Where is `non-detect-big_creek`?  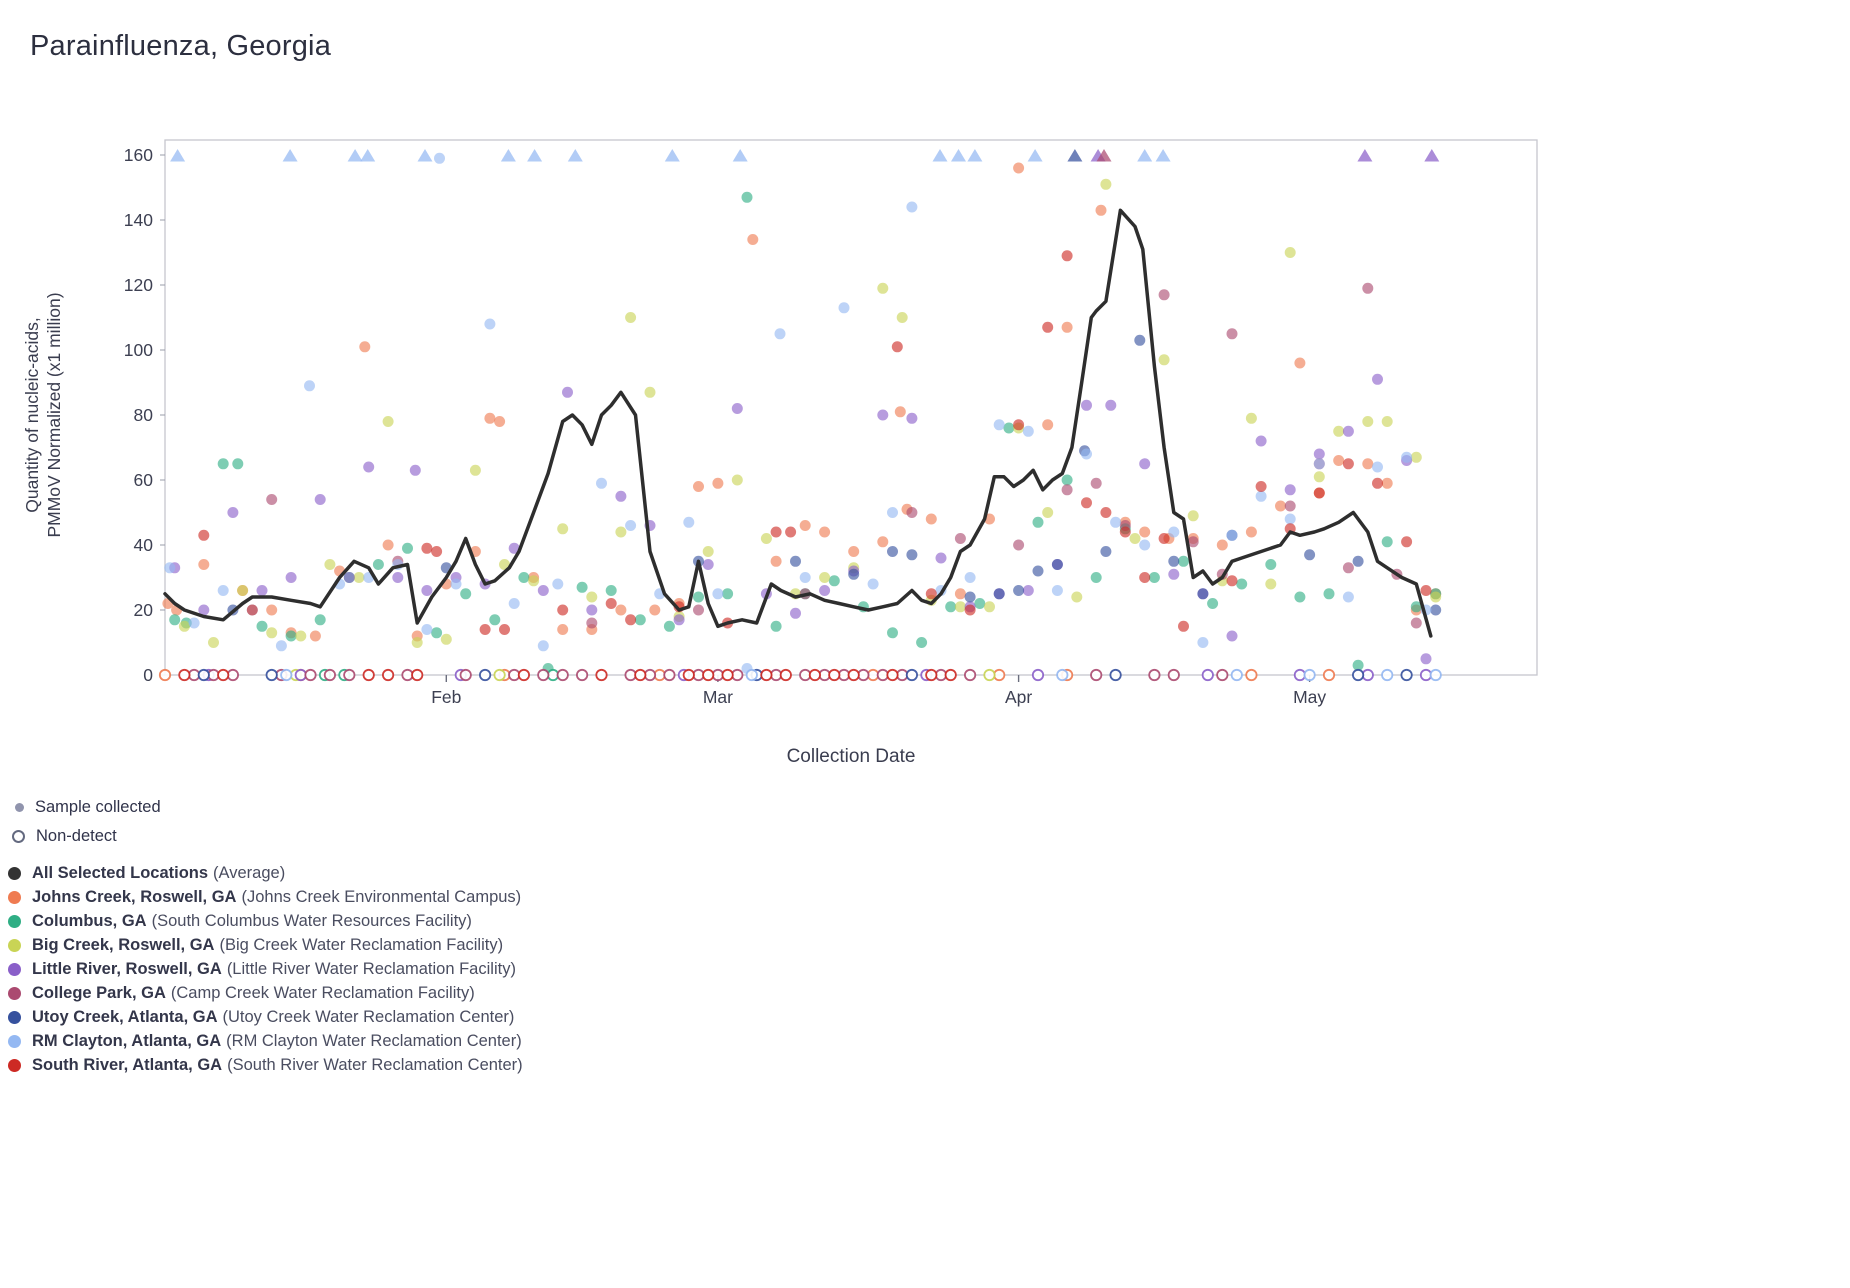
non-detect-big_creek is located at coordinates (989, 675).